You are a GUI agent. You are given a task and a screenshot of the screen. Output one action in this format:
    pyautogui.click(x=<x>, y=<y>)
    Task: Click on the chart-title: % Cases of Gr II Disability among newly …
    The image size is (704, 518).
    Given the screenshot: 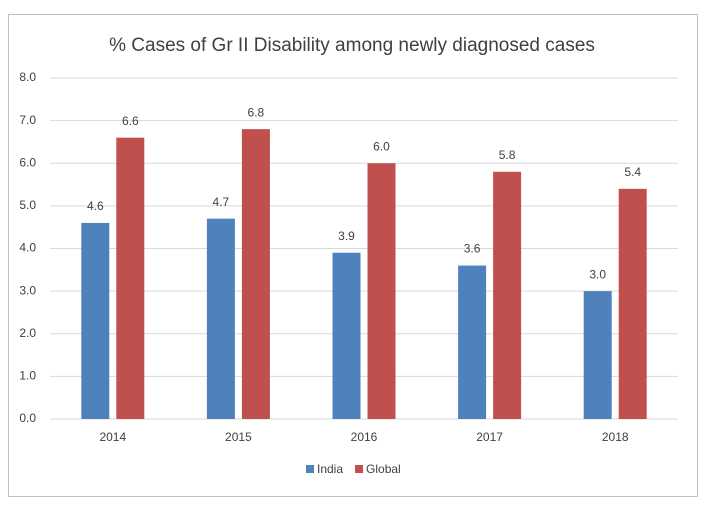 What is the action you would take?
    pyautogui.click(x=352, y=45)
    